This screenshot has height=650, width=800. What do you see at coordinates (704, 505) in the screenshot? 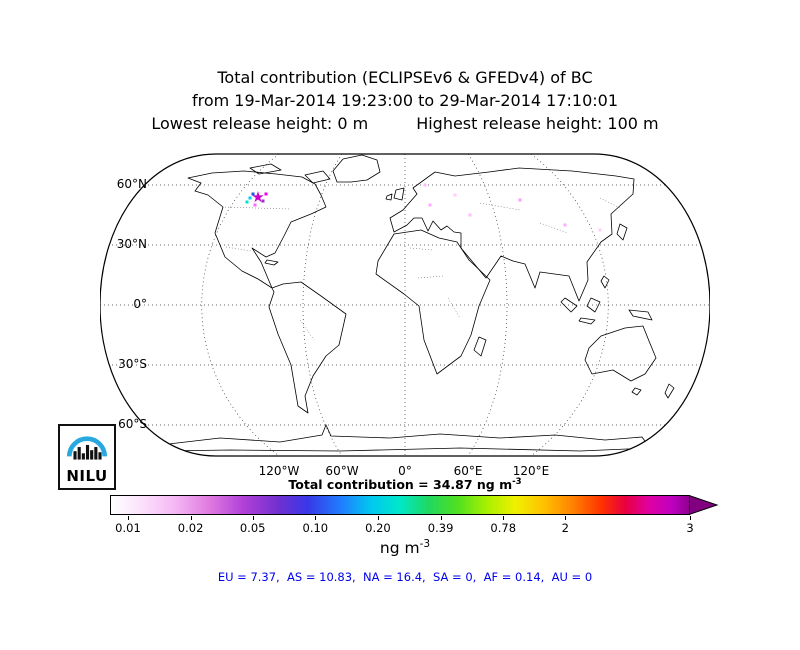
I see `colorbar-arrow` at bounding box center [704, 505].